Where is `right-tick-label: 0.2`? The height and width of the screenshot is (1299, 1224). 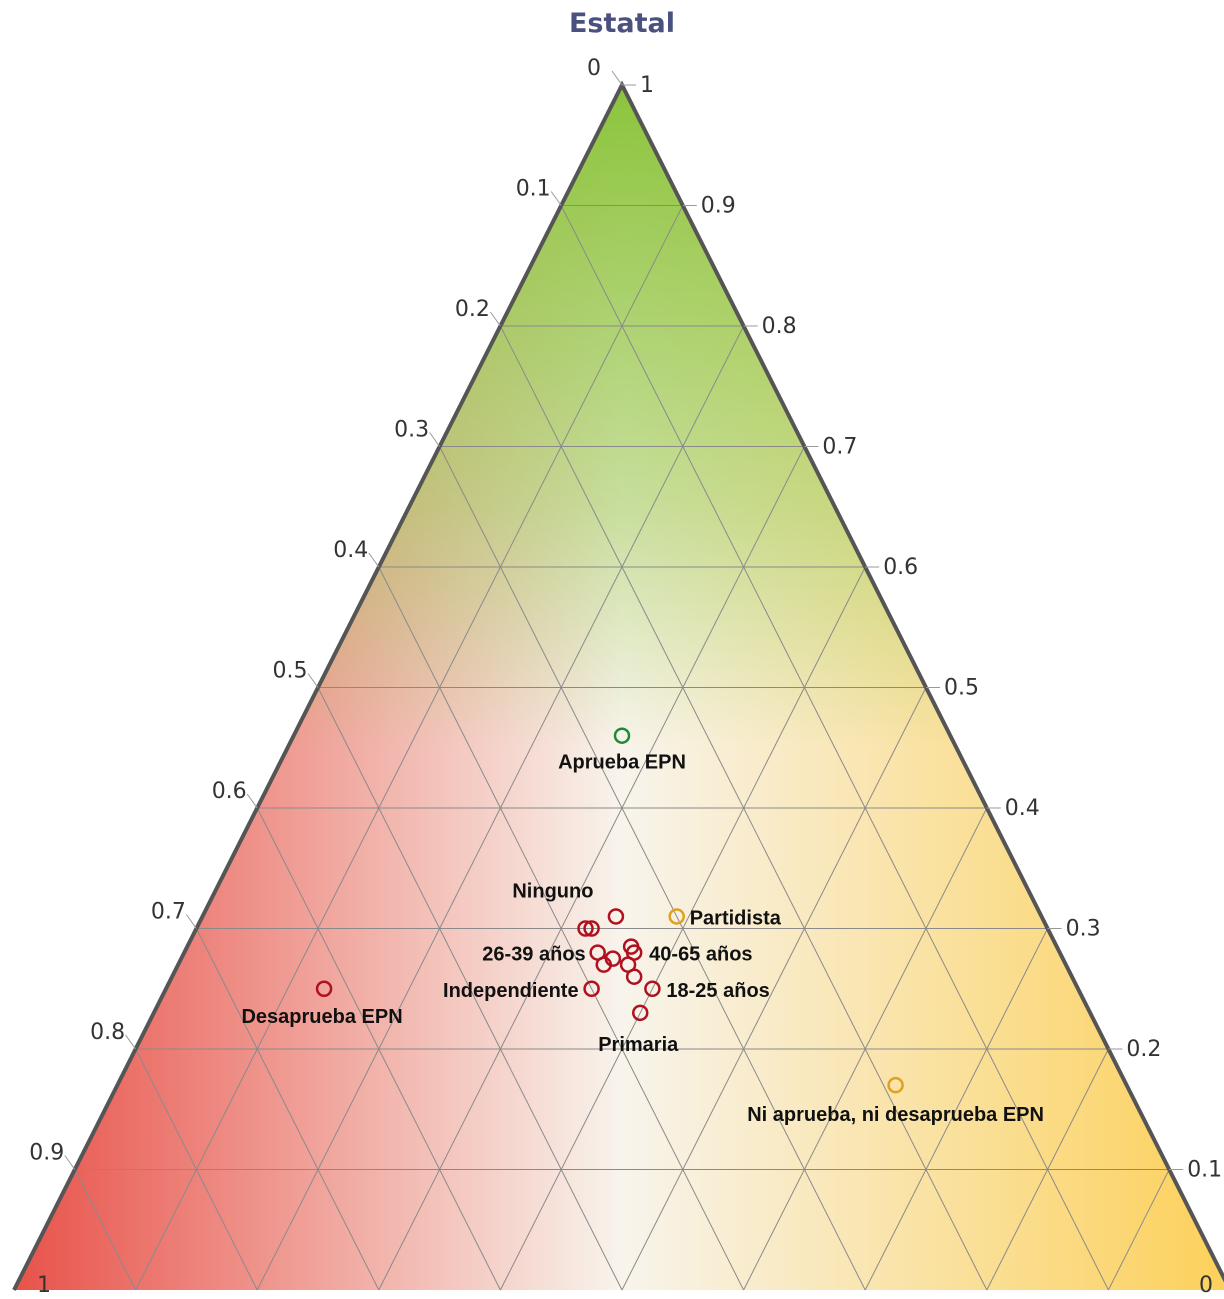 right-tick-label: 0.2 is located at coordinates (1143, 1049).